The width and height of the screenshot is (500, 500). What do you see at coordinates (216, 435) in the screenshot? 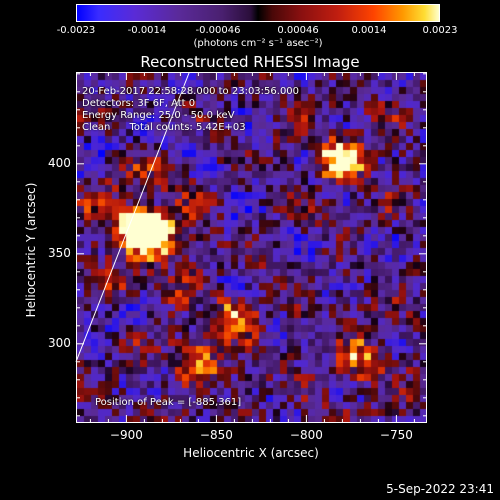
I see `x-tick-label: −850` at bounding box center [216, 435].